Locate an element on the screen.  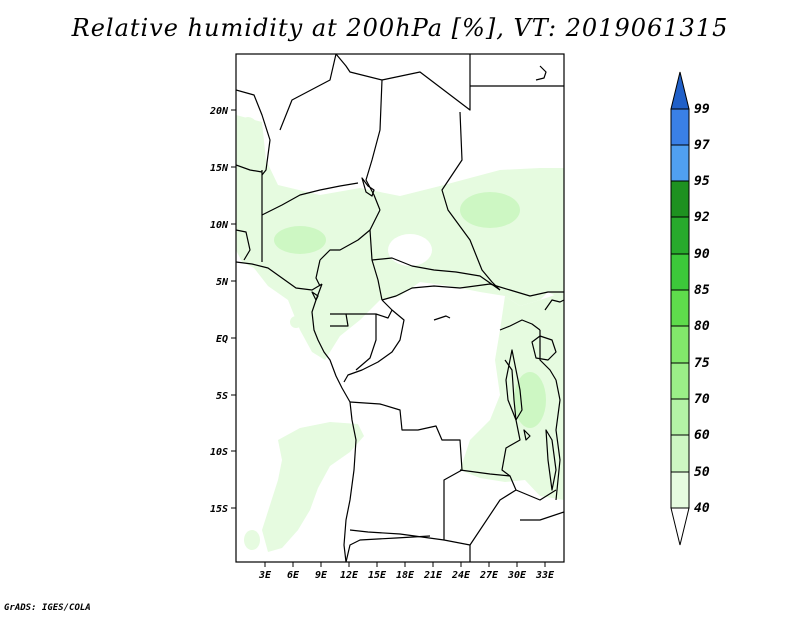
lon-tick-9e: 9E is located at coordinates (321, 571).